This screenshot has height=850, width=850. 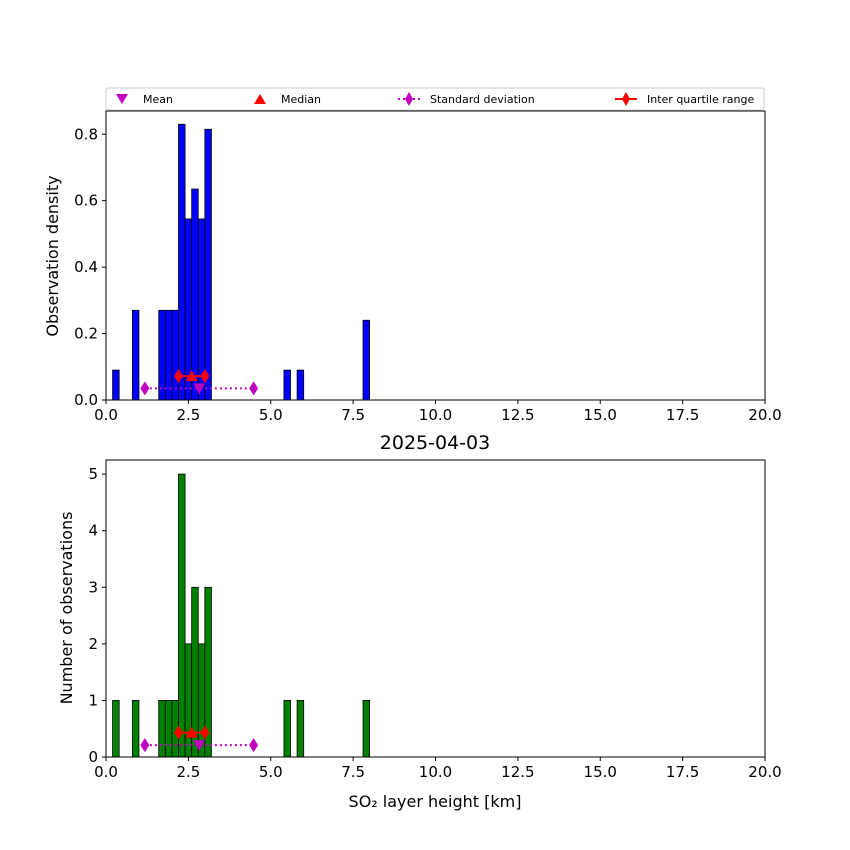 I want to click on y-tick-label: 1, so click(x=93, y=700).